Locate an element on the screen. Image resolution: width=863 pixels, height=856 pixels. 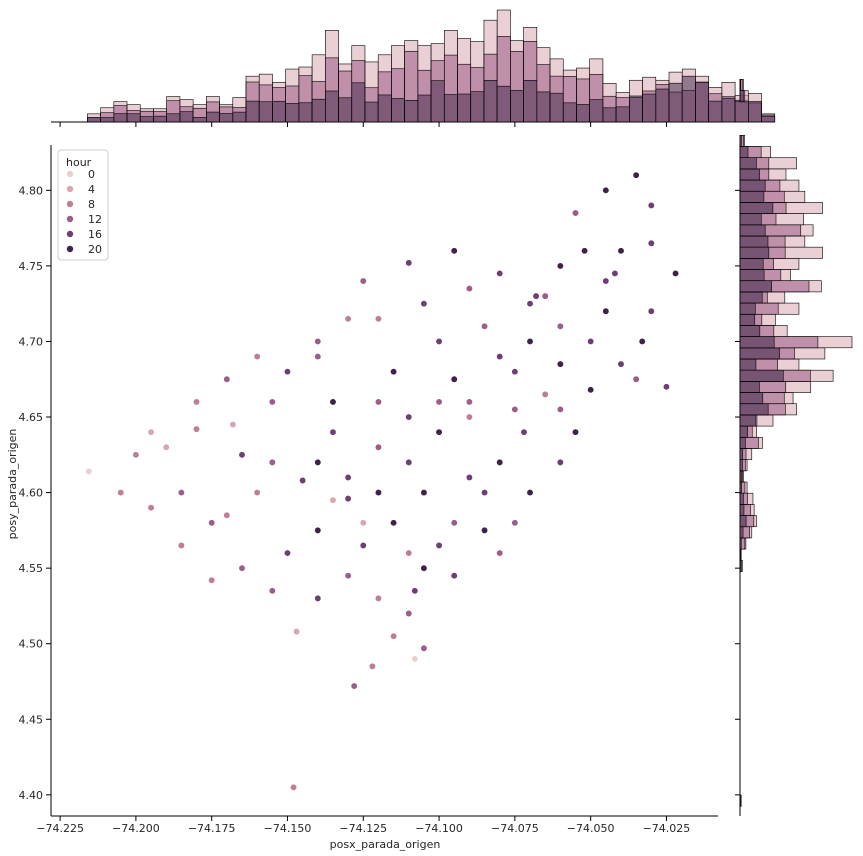
y-tick-label: 4.70 is located at coordinates (31, 341).